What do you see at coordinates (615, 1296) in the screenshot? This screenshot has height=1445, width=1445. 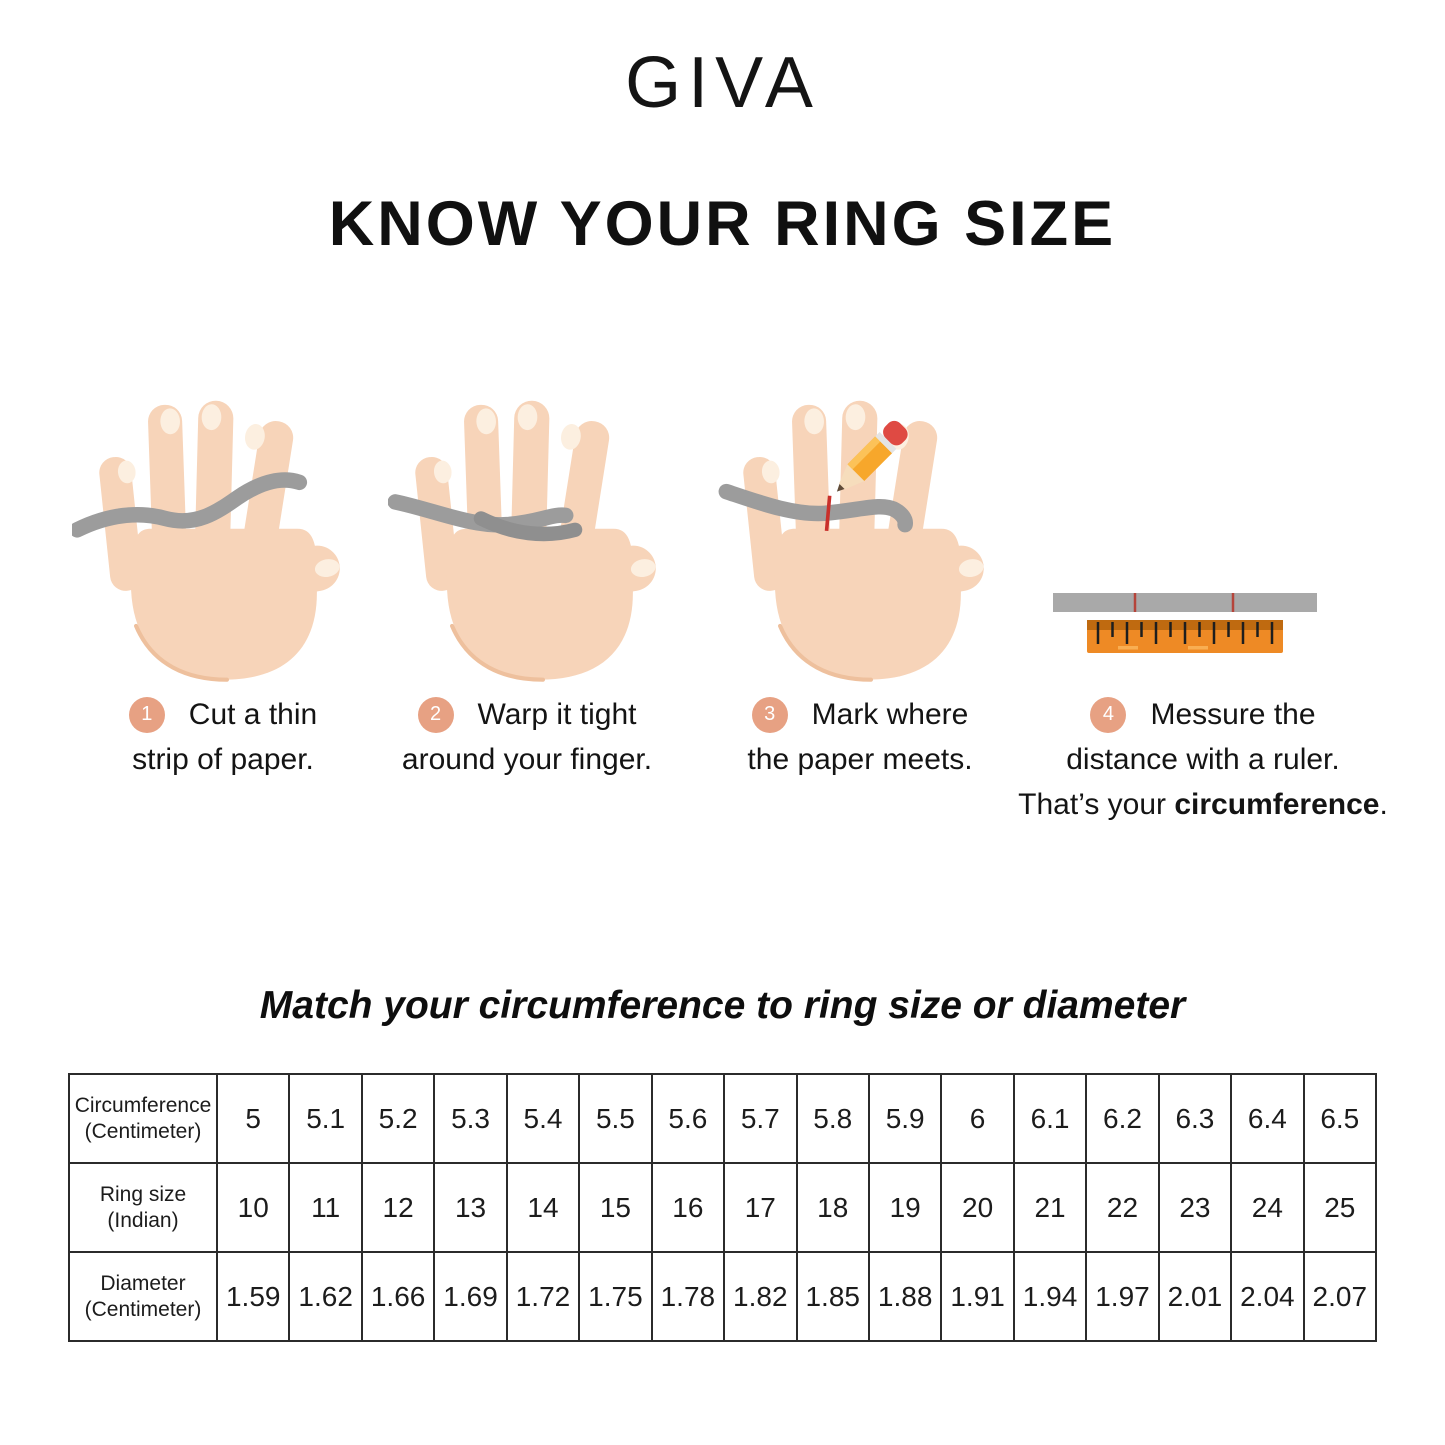 I see `table-cell: 1.75` at bounding box center [615, 1296].